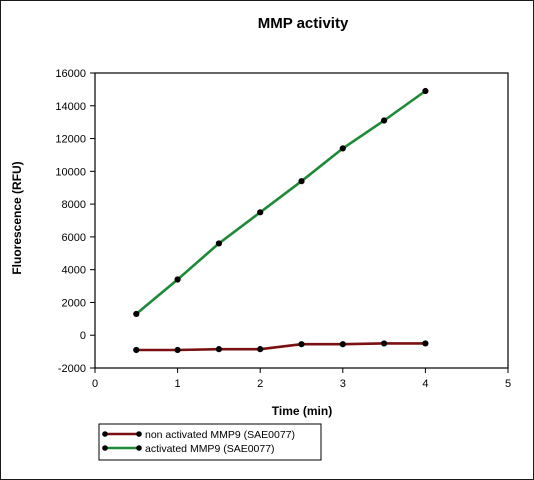 This screenshot has width=534, height=480. I want to click on y-tick-label: -2000, so click(72, 369).